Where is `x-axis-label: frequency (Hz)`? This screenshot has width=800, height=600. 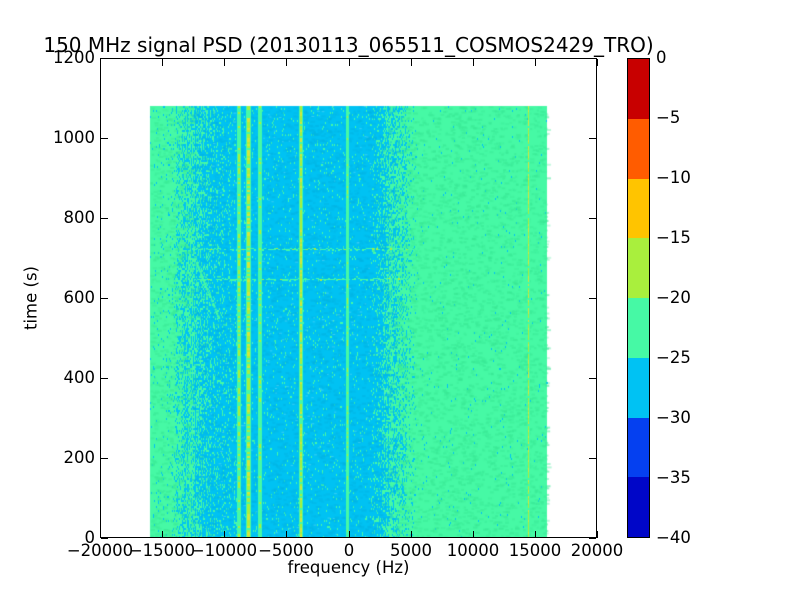 x-axis-label: frequency (Hz) is located at coordinates (348, 567).